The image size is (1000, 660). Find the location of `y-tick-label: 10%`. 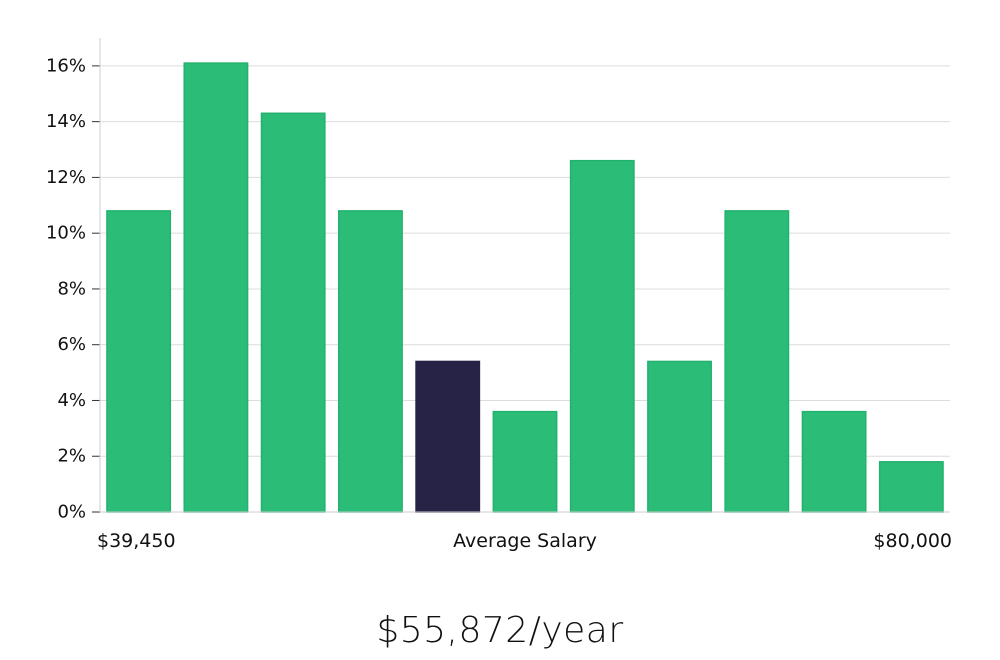

y-tick-label: 10% is located at coordinates (66, 233).